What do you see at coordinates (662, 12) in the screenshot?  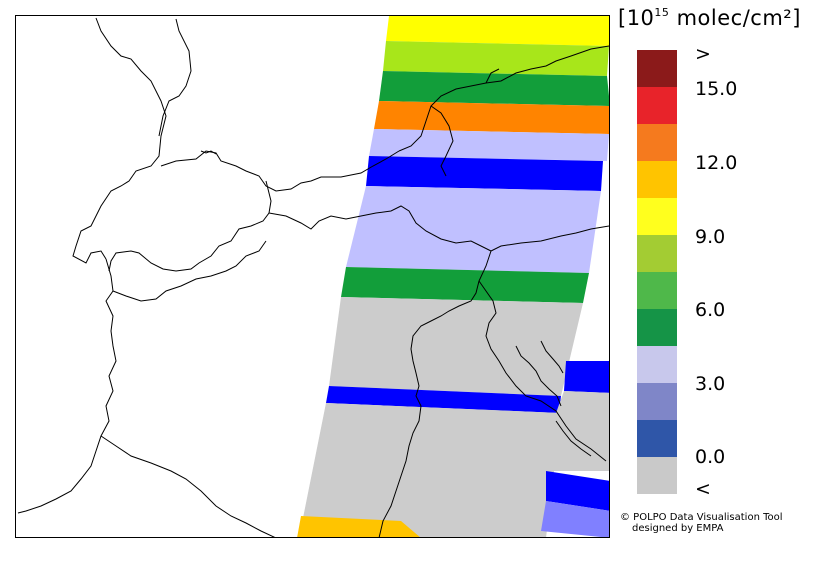 I see `legend-title-exponent: 15` at bounding box center [662, 12].